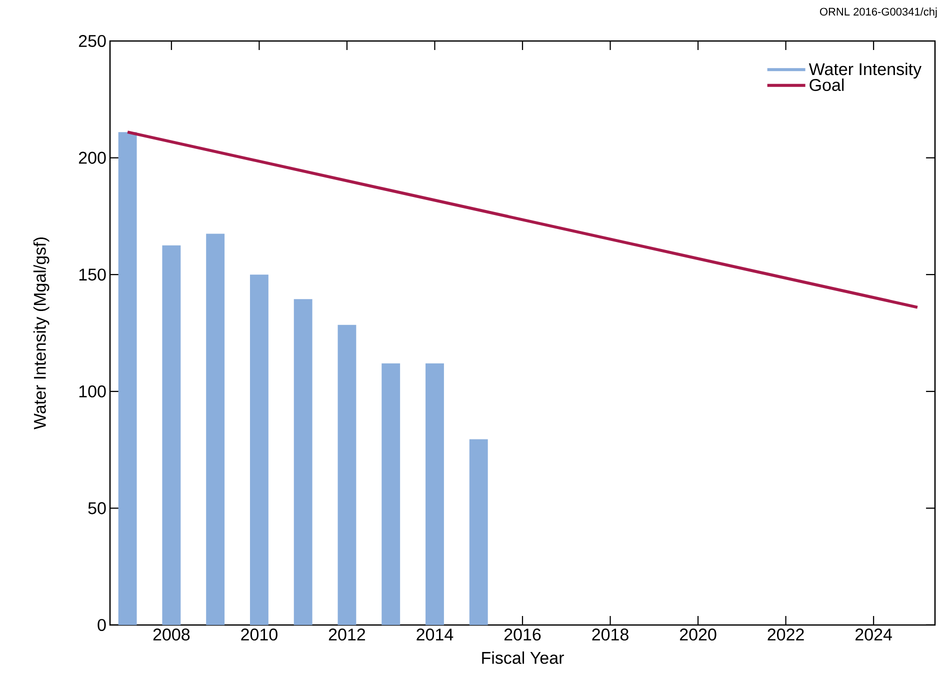 The width and height of the screenshot is (943, 690). I want to click on x-tick-label: 2022, so click(786, 634).